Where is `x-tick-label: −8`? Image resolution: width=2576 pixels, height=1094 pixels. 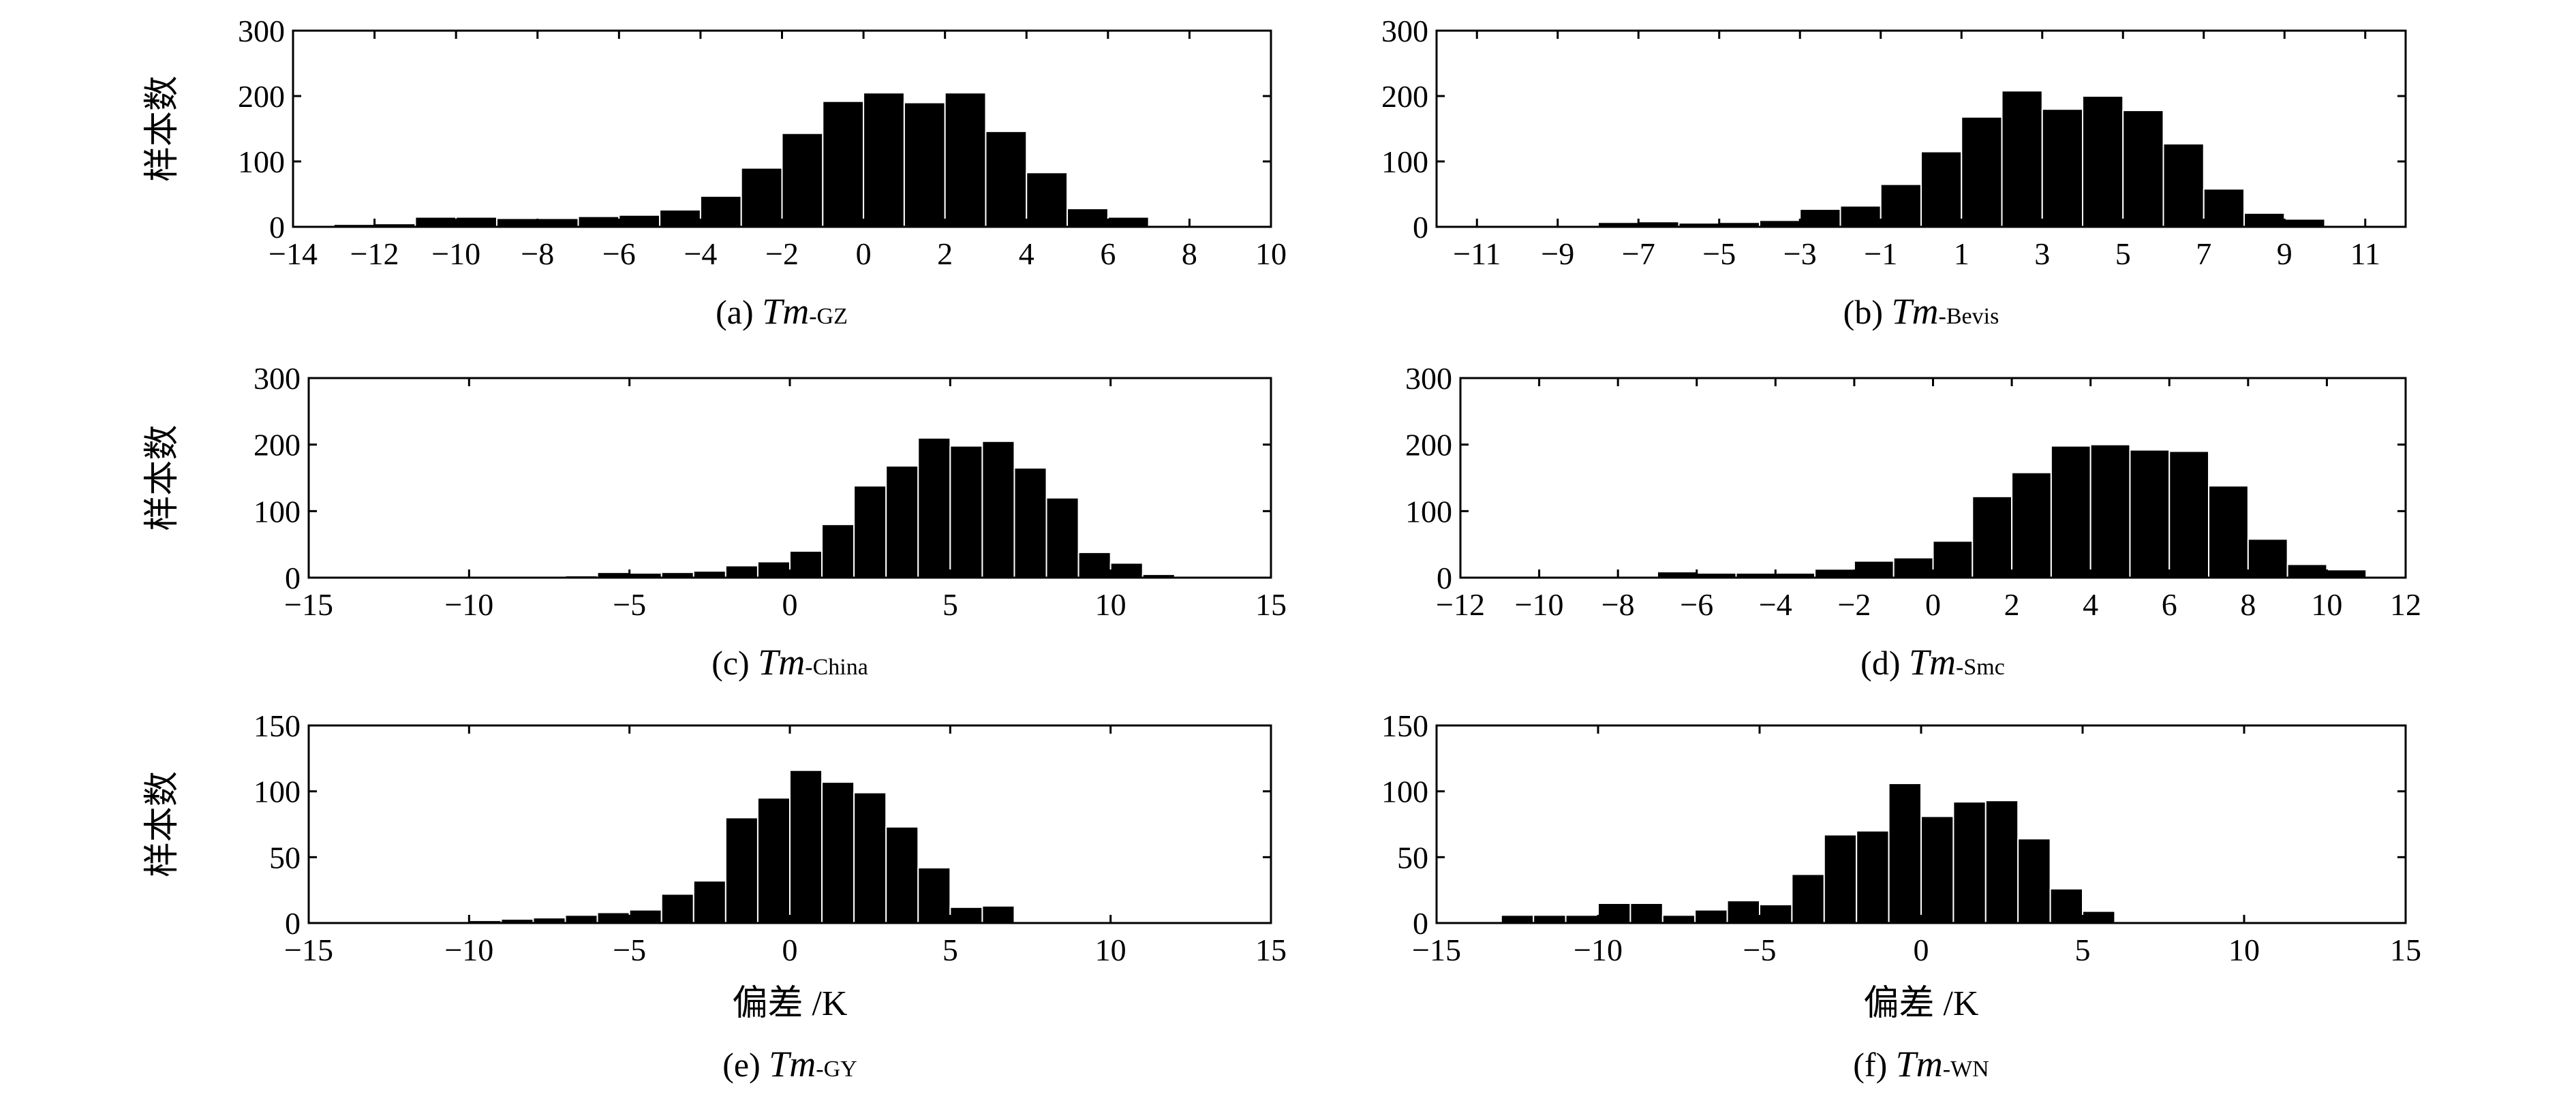
x-tick-label: −8 is located at coordinates (537, 253).